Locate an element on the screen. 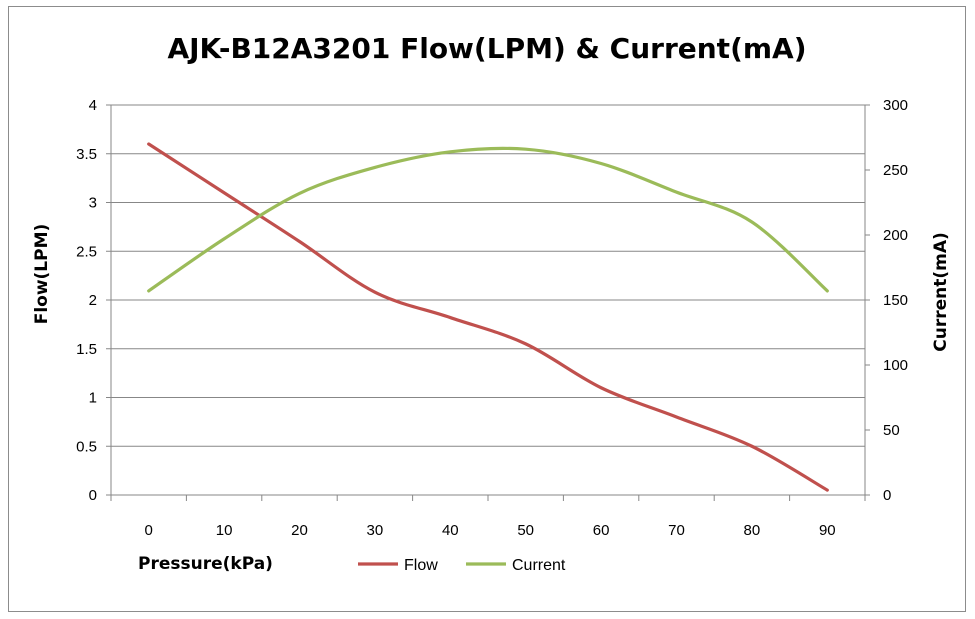 This screenshot has width=975, height=619. x-axis-label: Pressure(kPa) is located at coordinates (205, 564).